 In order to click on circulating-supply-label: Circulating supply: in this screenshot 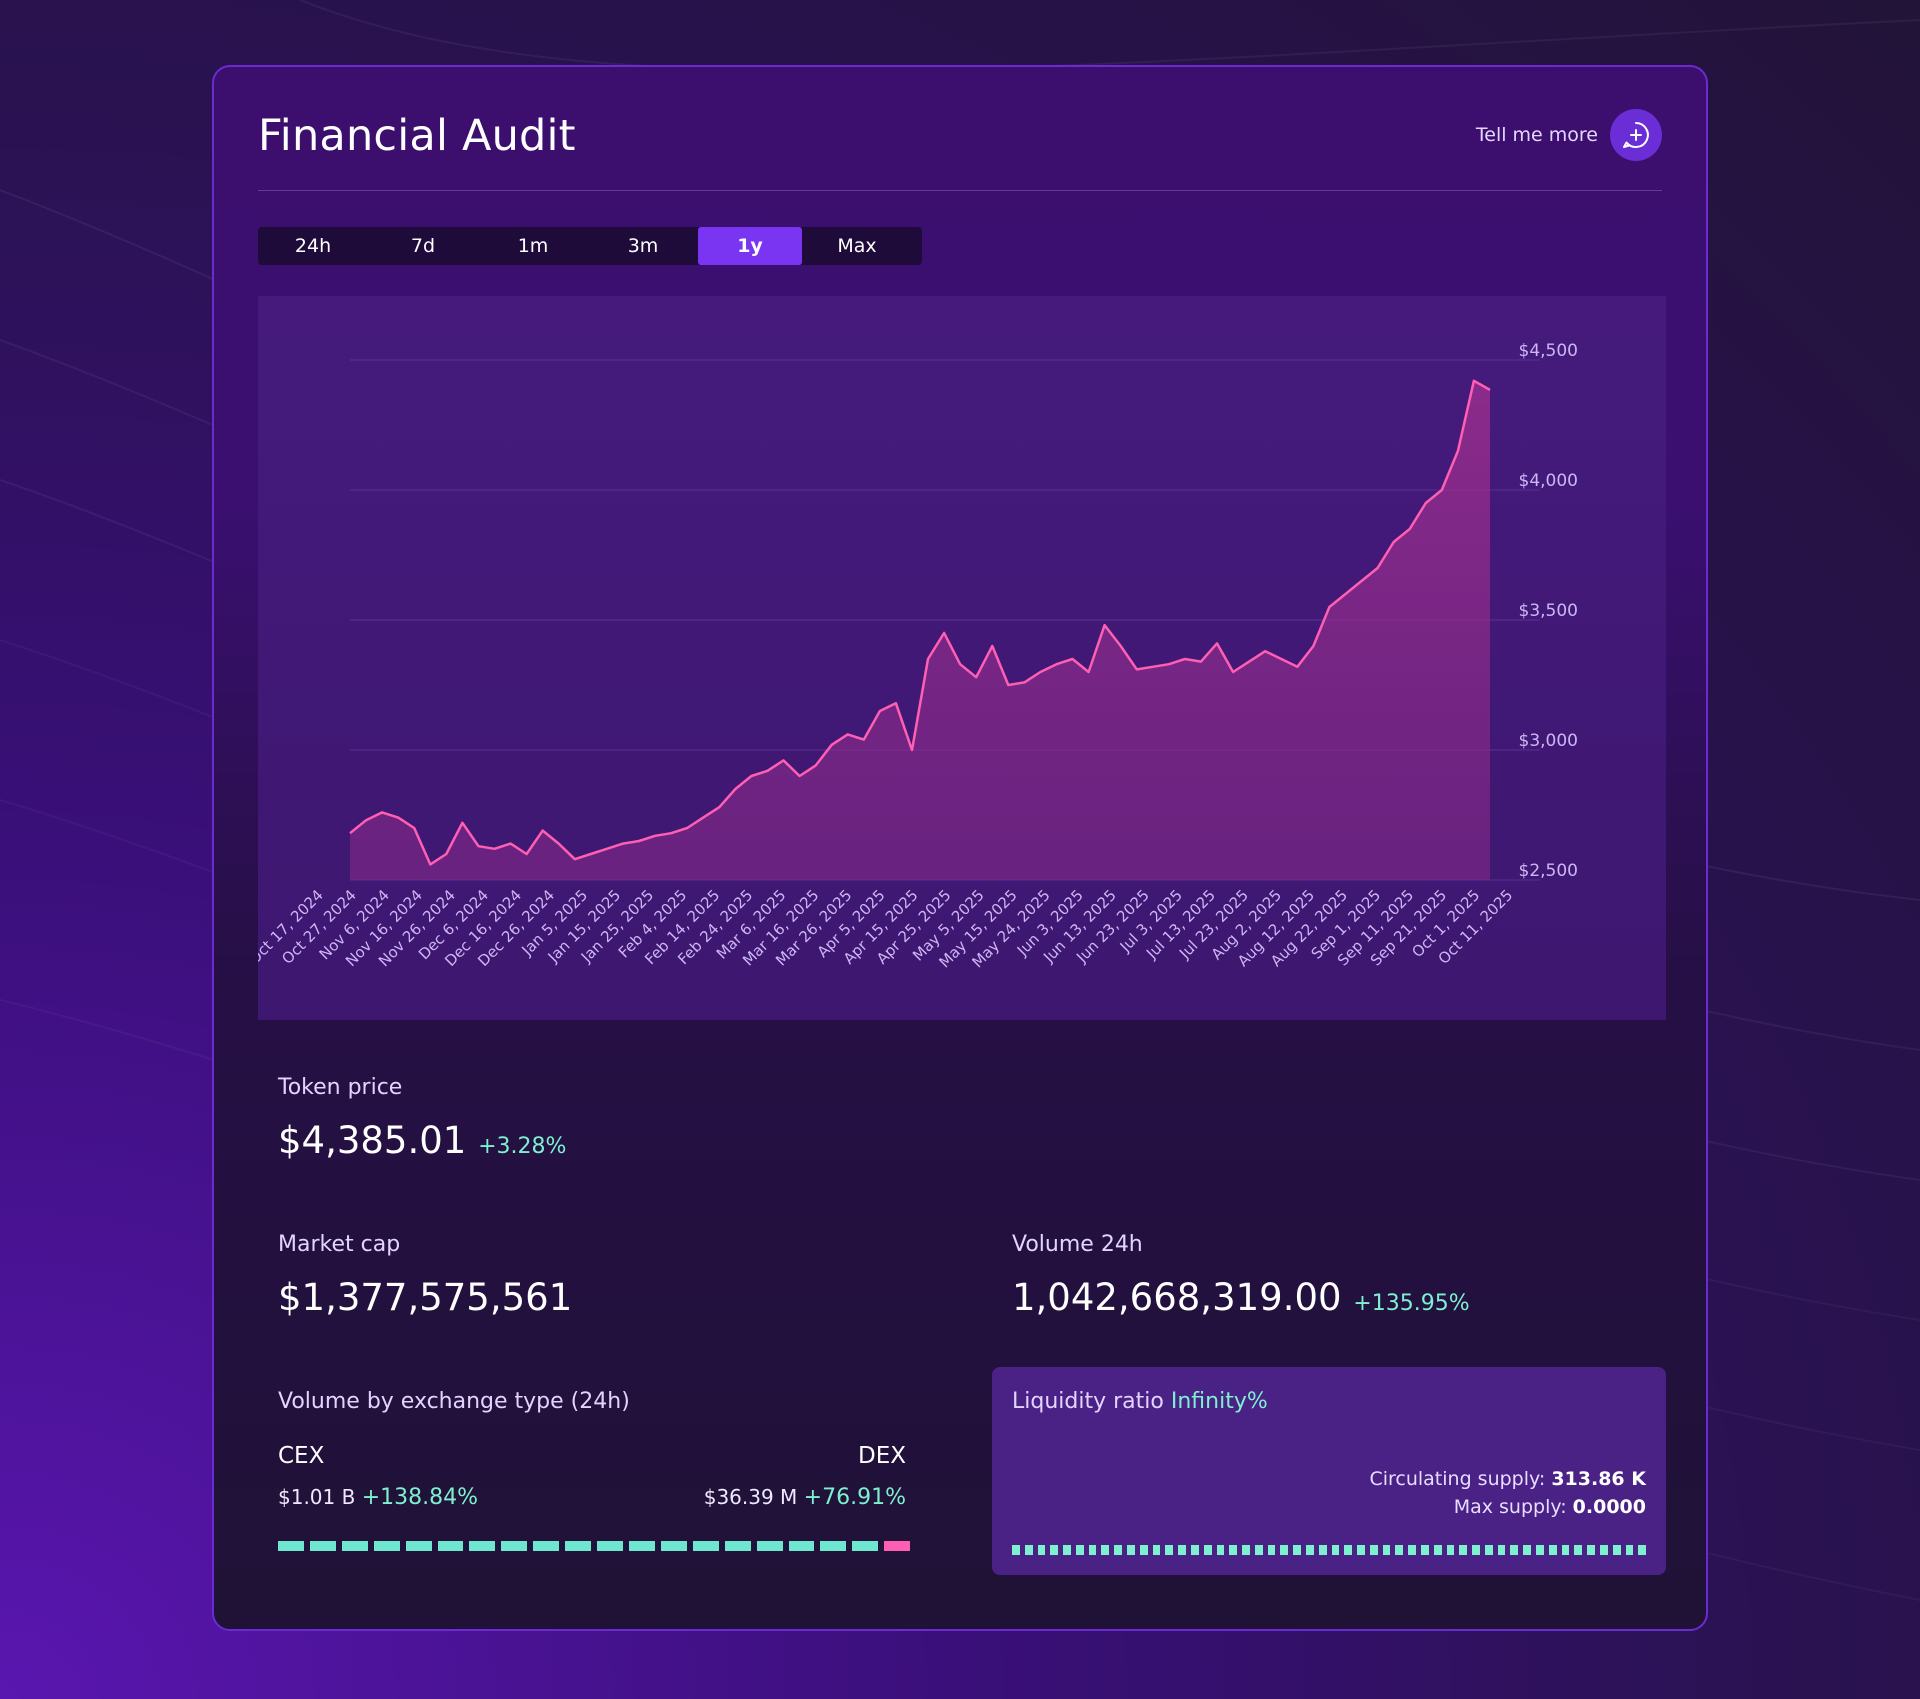, I will do `click(1457, 1479)`.